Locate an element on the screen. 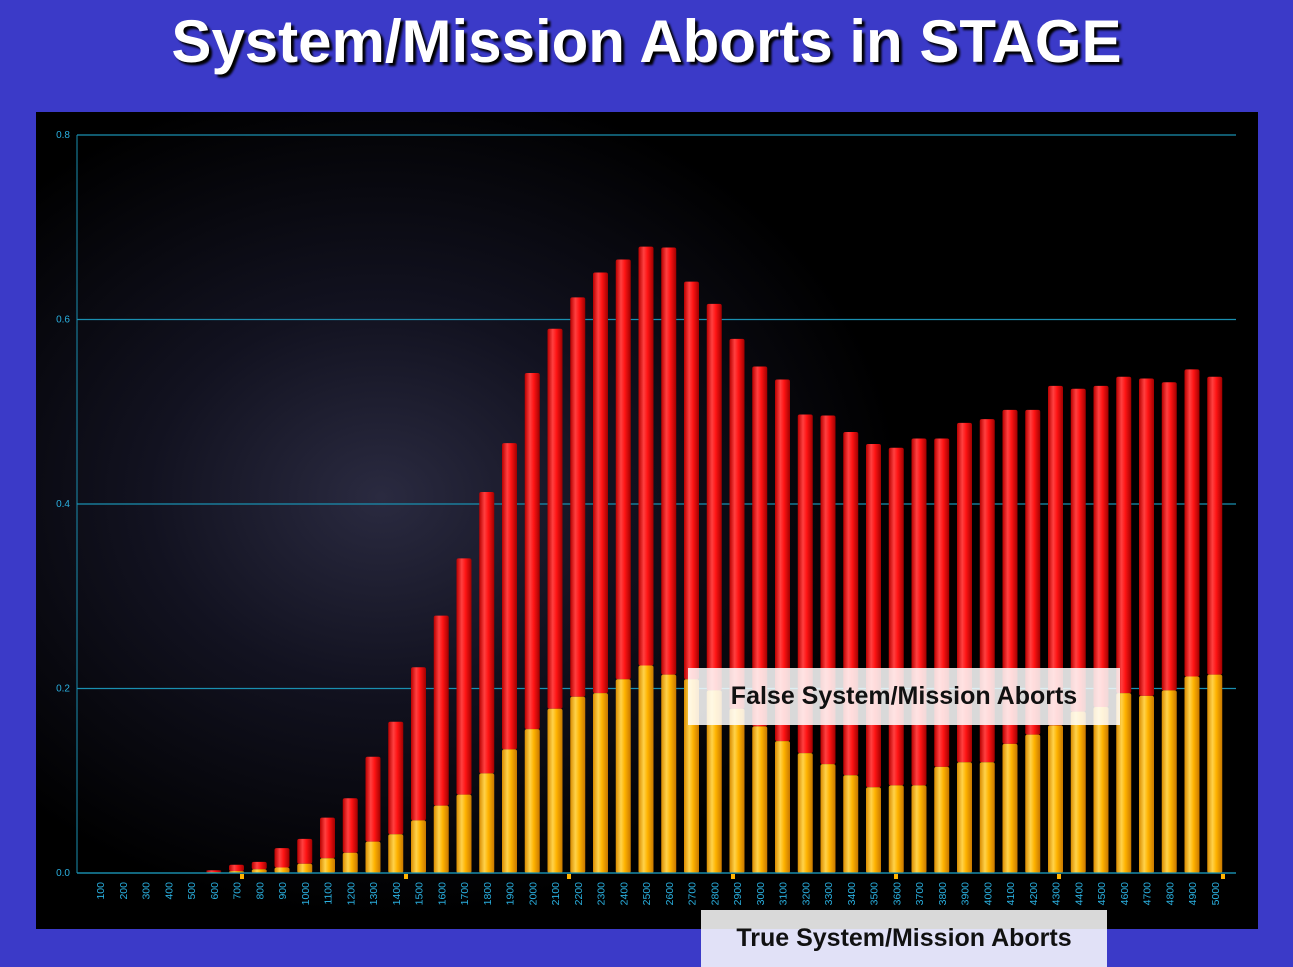 The height and width of the screenshot is (967, 1293). x-tick-label: 2800 is located at coordinates (715, 894).